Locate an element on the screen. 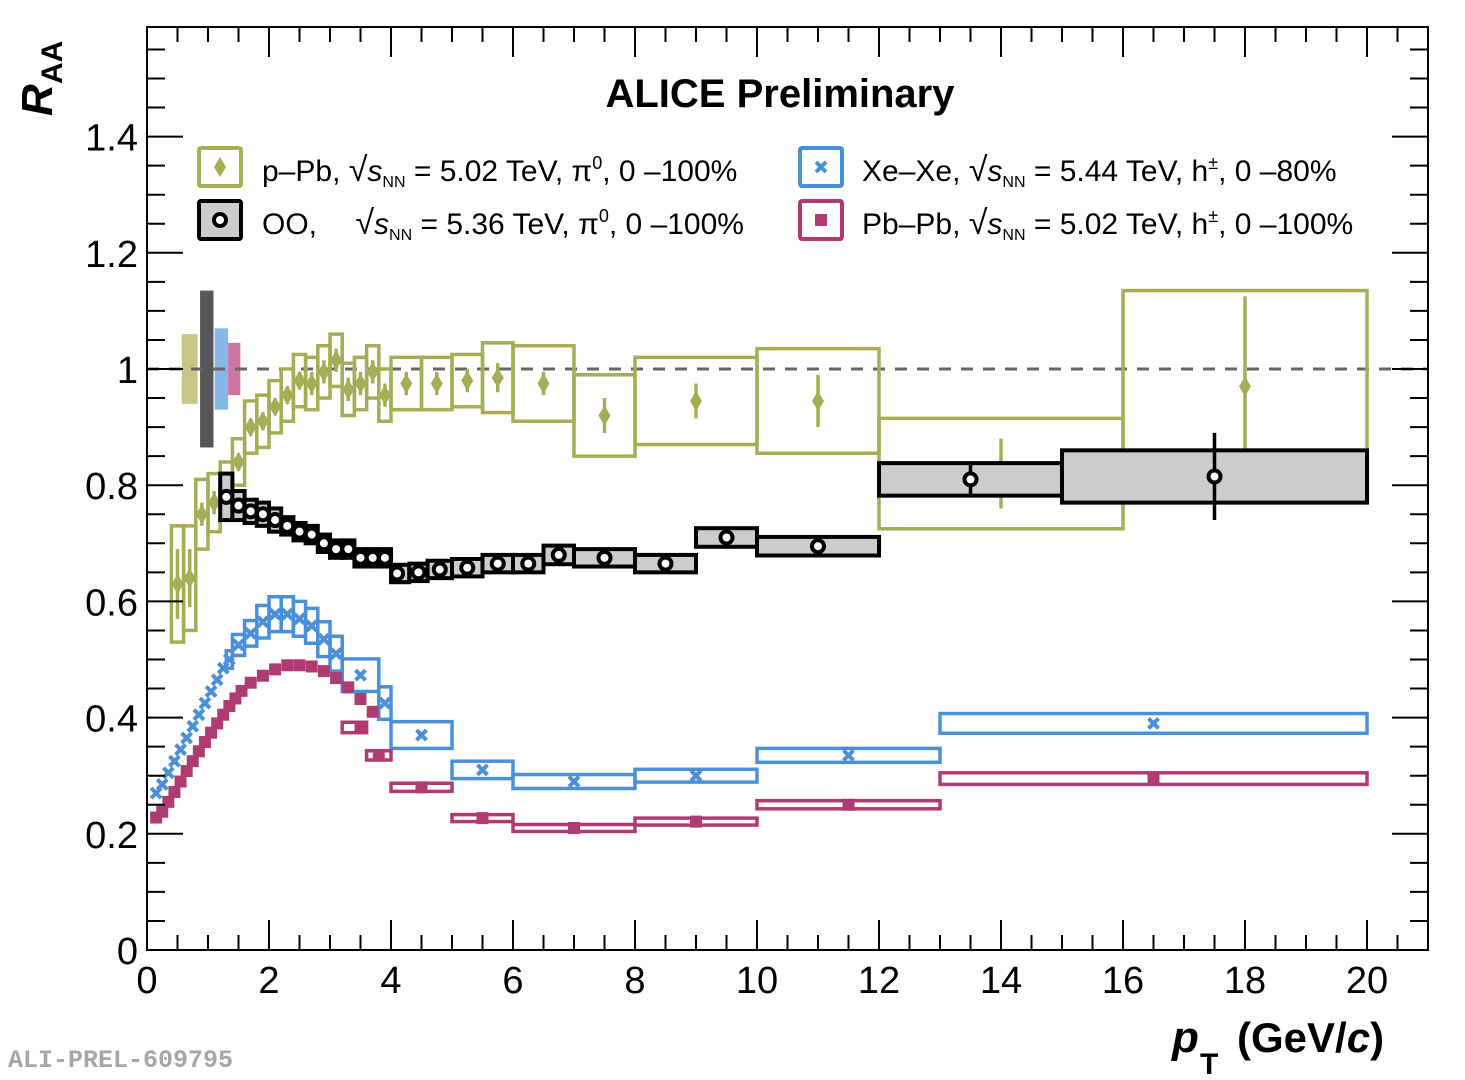 The image size is (1465, 1080). y-axis-label: R AA is located at coordinates (41, 78).